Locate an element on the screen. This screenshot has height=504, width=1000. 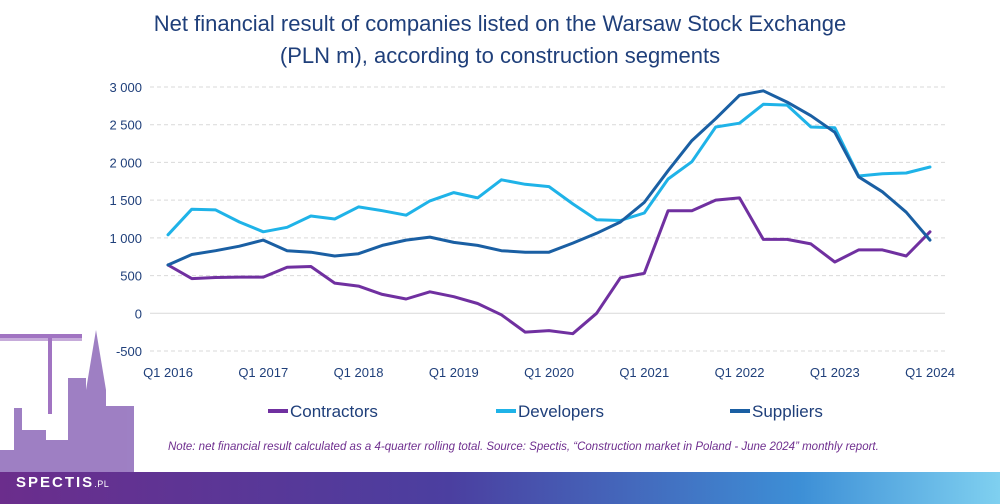
spectis-logo: SPECTIS.PL is located at coordinates (62, 482).